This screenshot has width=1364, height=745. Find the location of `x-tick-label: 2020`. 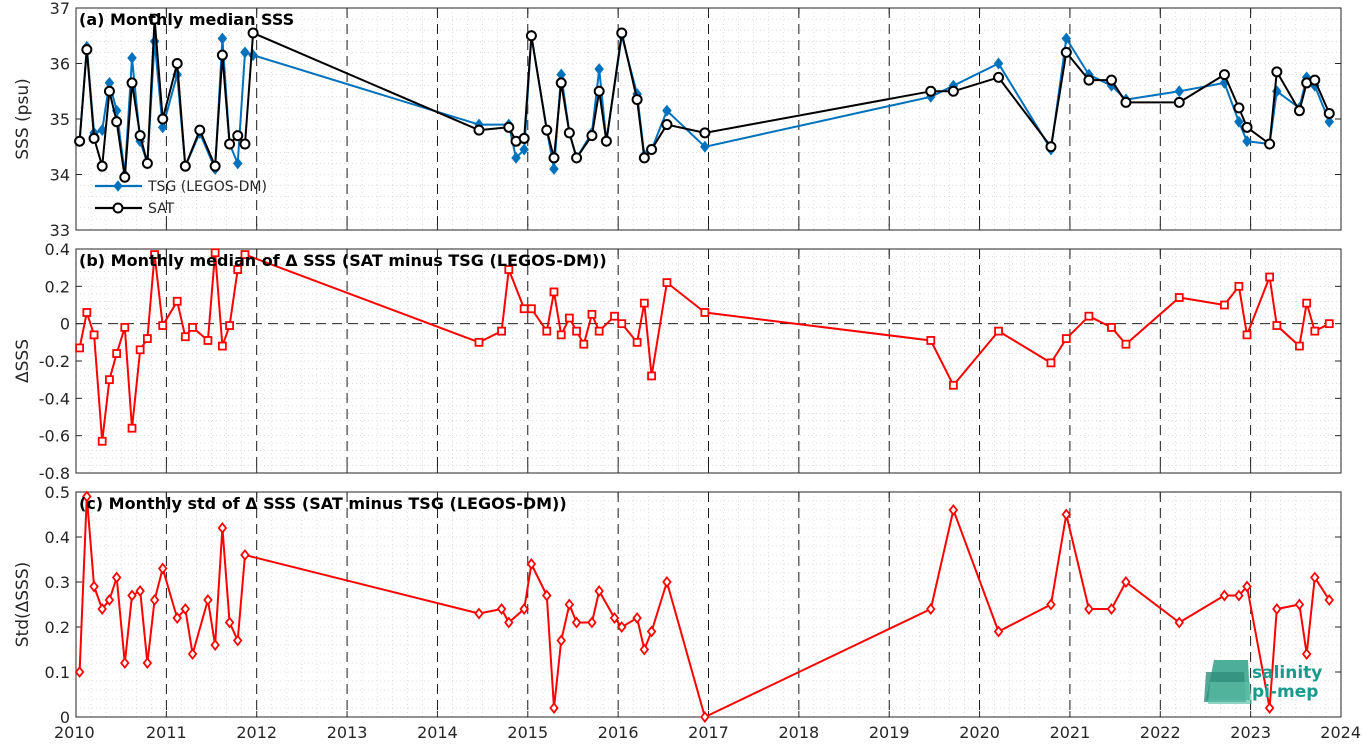

x-tick-label: 2020 is located at coordinates (979, 732).